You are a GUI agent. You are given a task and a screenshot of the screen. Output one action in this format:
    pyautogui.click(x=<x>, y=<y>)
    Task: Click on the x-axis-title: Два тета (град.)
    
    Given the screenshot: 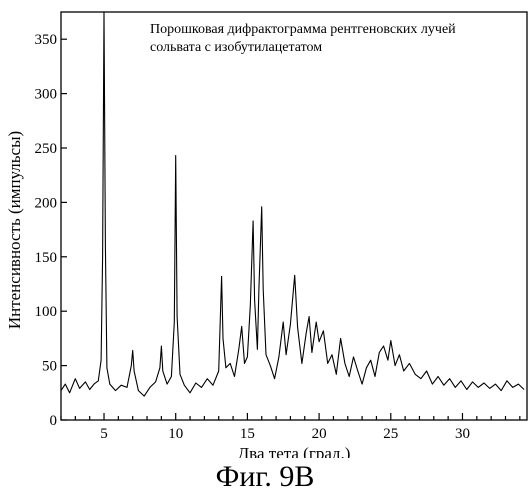 What is the action you would take?
    pyautogui.click(x=294, y=451)
    